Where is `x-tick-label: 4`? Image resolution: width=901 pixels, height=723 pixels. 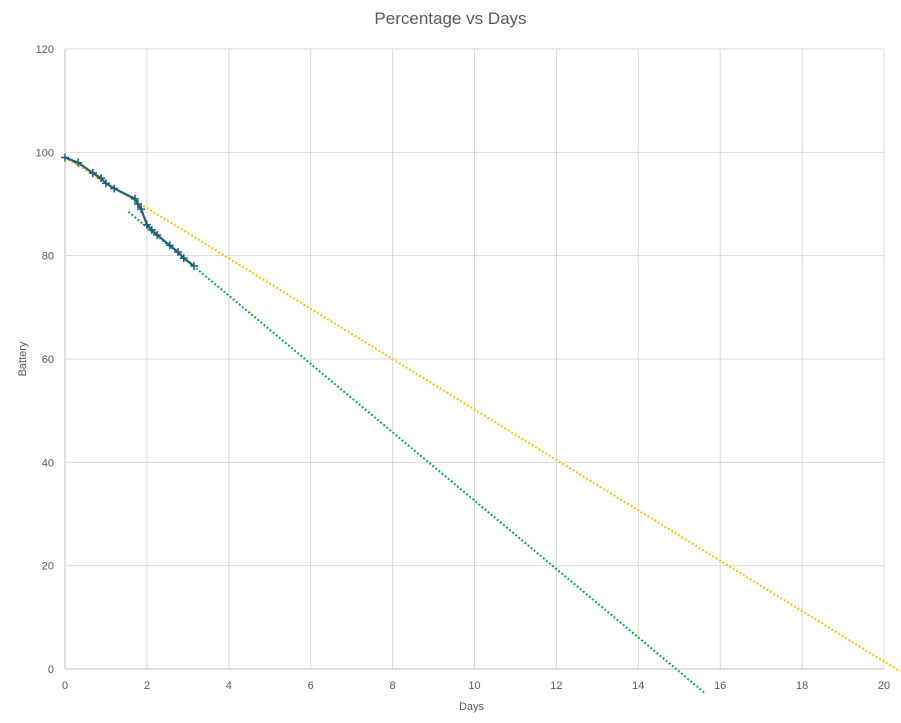
x-tick-label: 4 is located at coordinates (229, 686).